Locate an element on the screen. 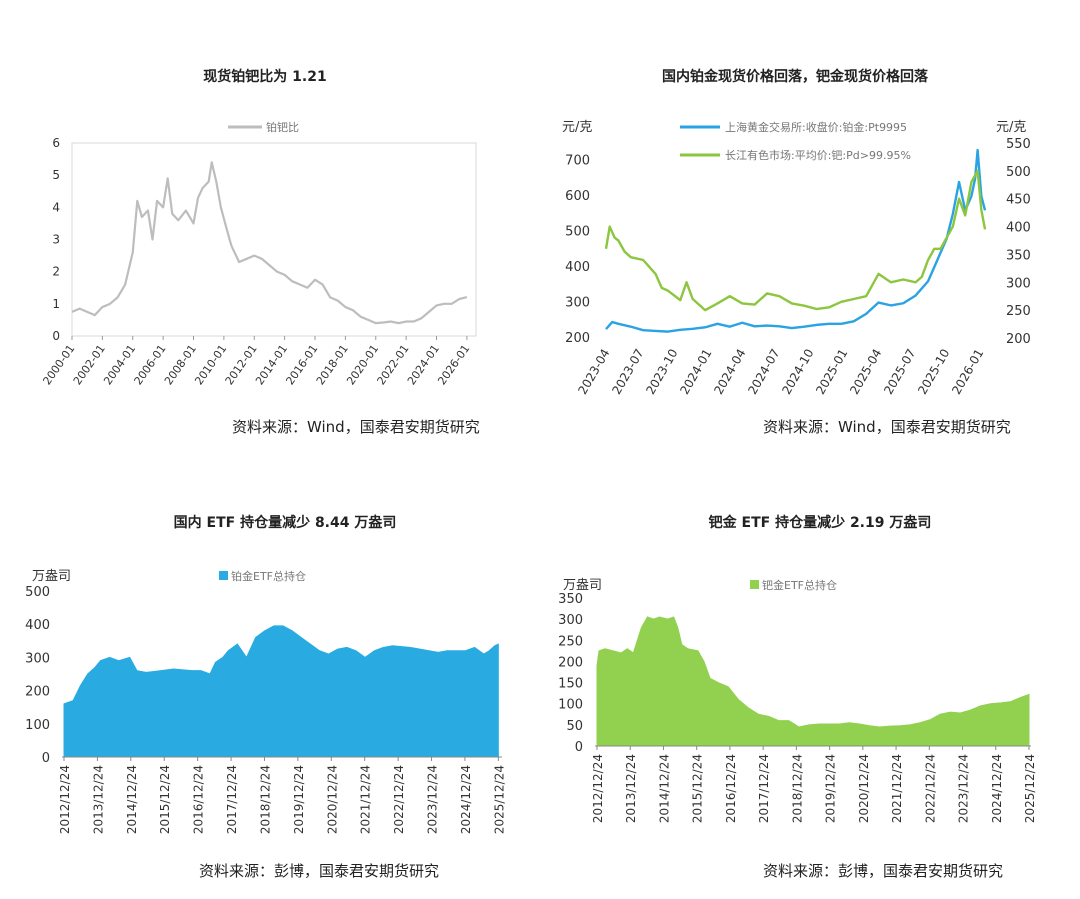  x-tick-label: 2026-01 is located at coordinates (967, 372).